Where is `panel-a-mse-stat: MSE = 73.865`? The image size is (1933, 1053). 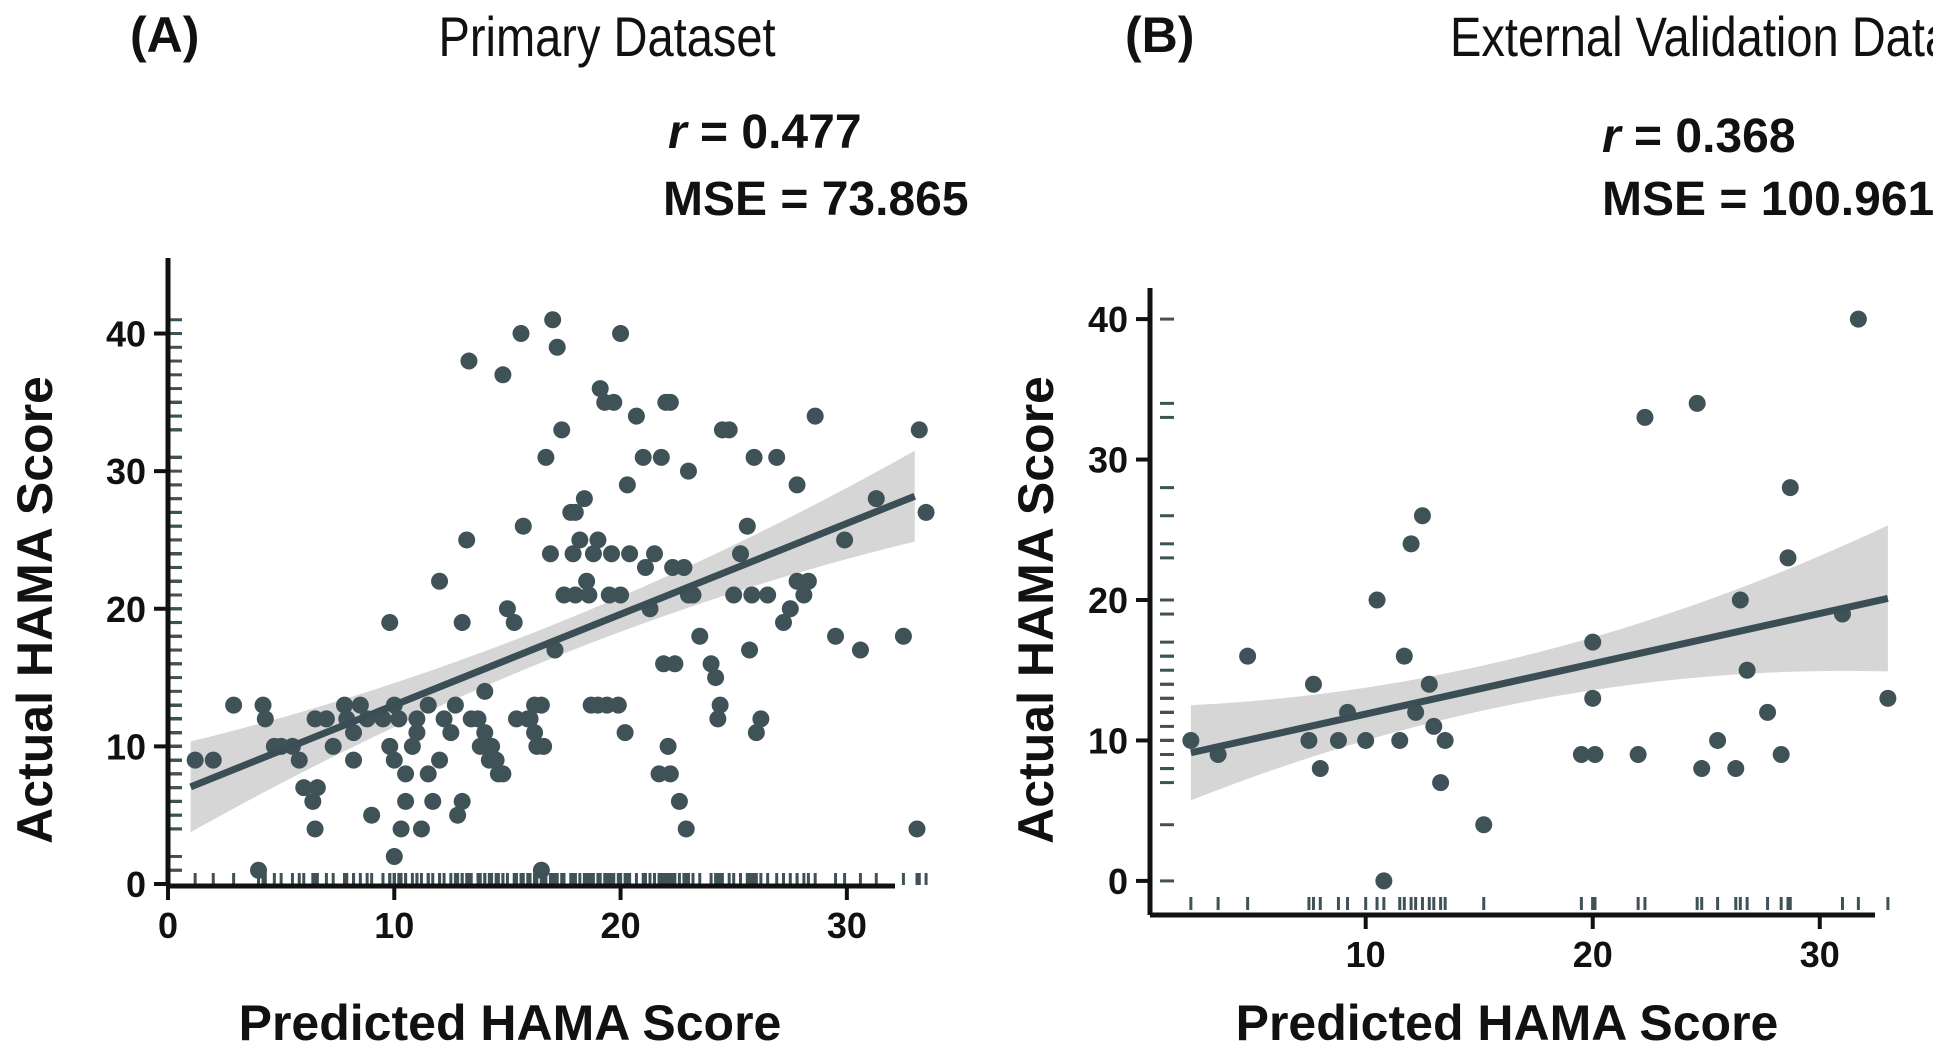
panel-a-mse-stat: MSE = 73.865 is located at coordinates (816, 199).